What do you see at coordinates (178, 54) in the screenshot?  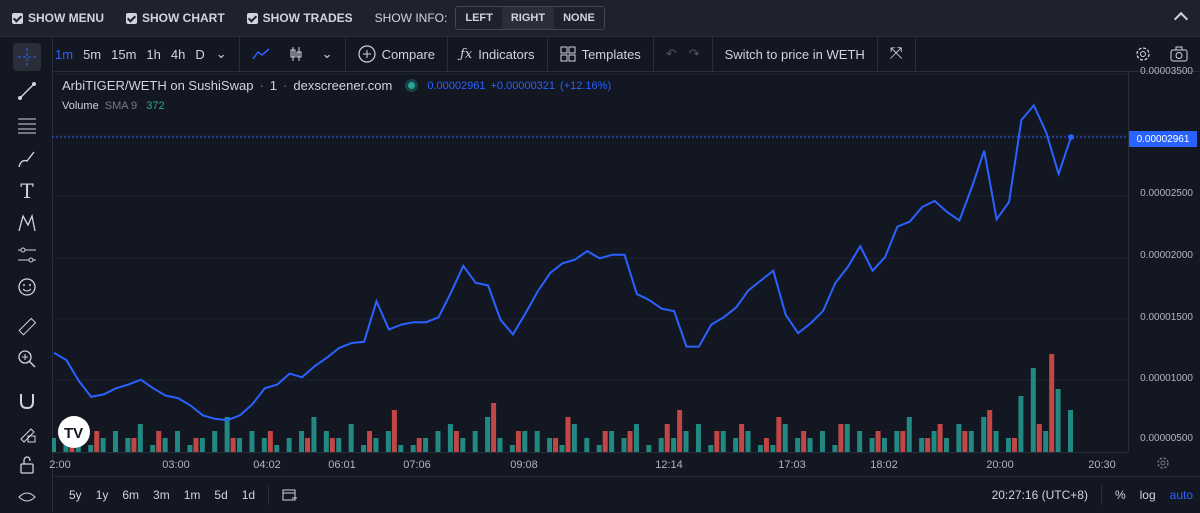 I see `timeframe-4h: 4h` at bounding box center [178, 54].